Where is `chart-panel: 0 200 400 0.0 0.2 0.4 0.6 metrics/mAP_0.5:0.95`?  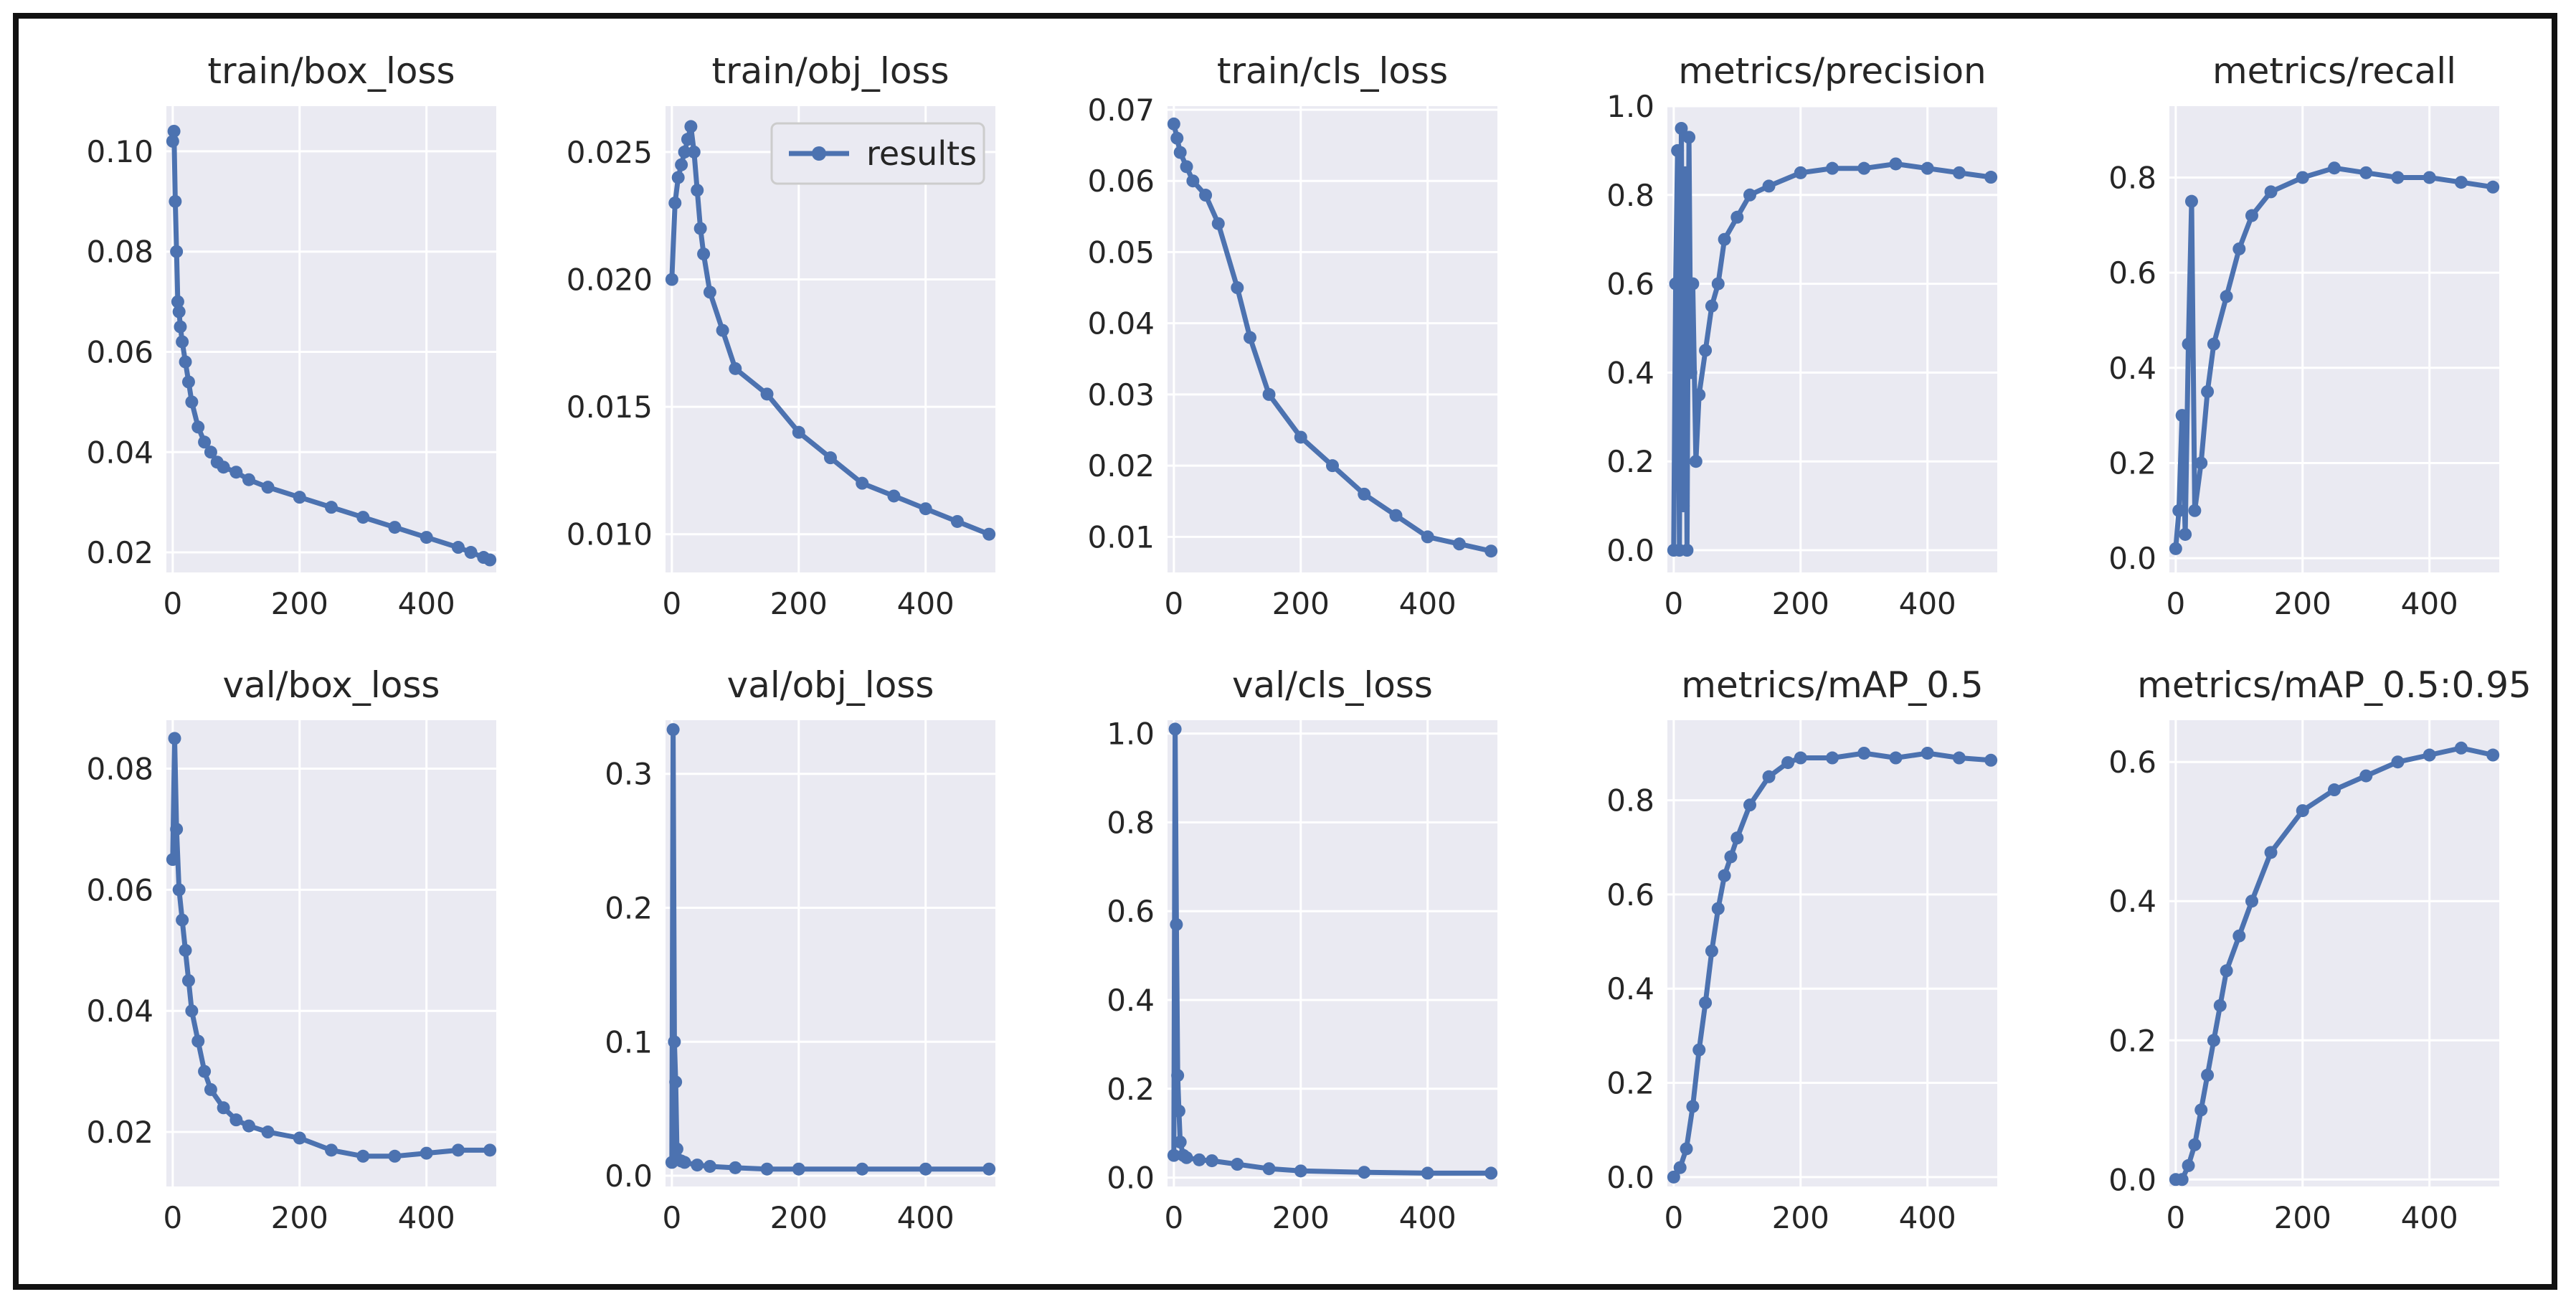 chart-panel: 0 200 400 0.0 0.2 0.4 0.6 metrics/mAP_0.5:0.95 is located at coordinates (2320, 950).